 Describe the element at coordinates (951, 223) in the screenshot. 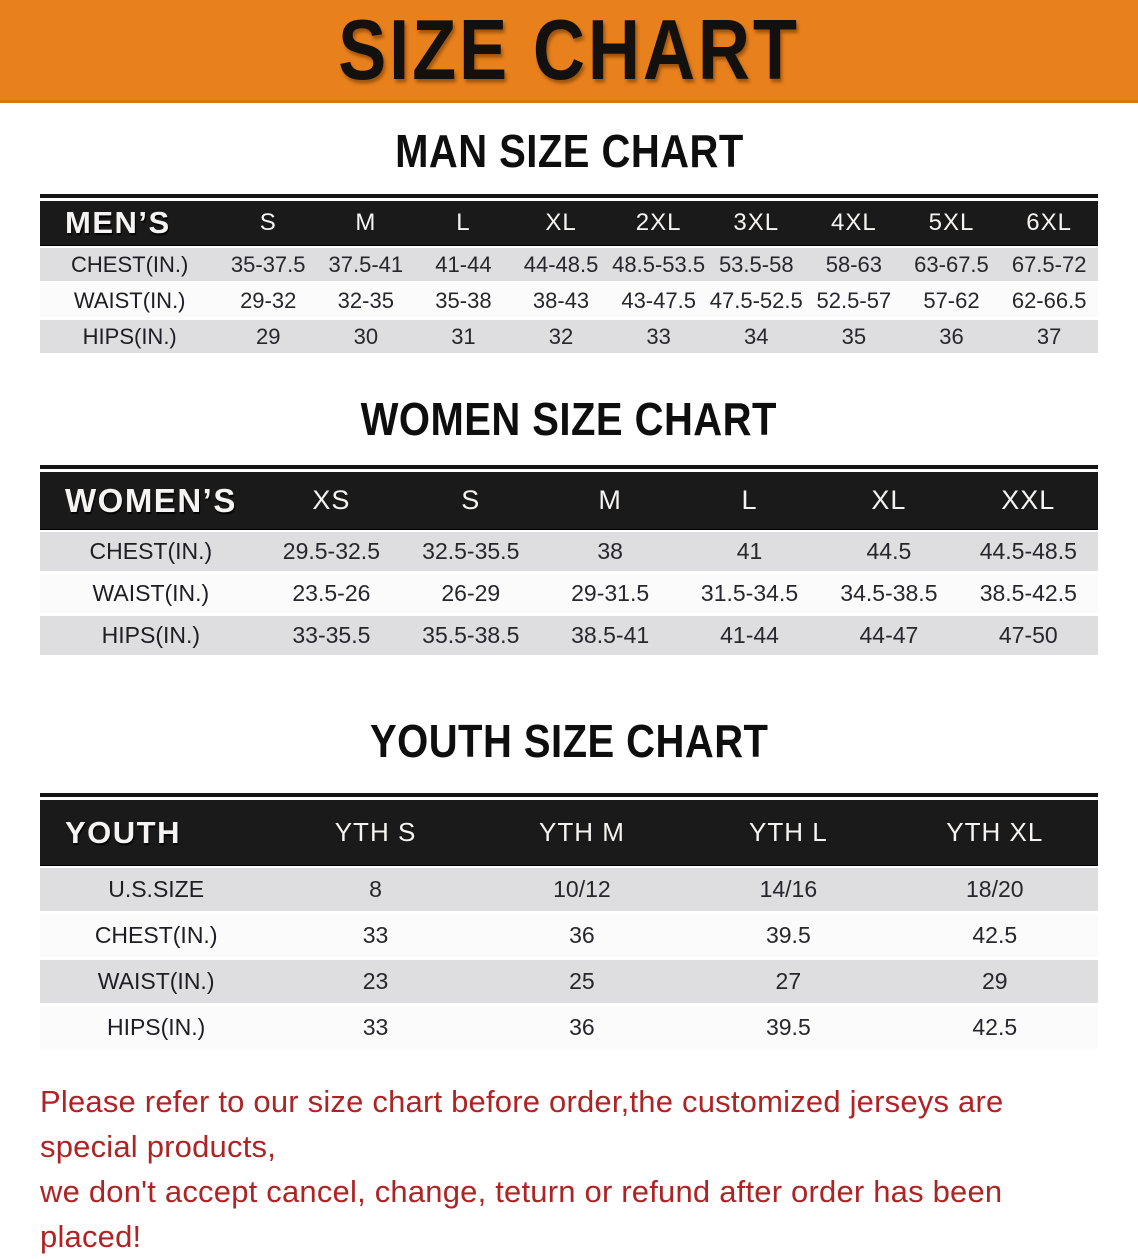

I see `size-column-header: 5XL` at that location.